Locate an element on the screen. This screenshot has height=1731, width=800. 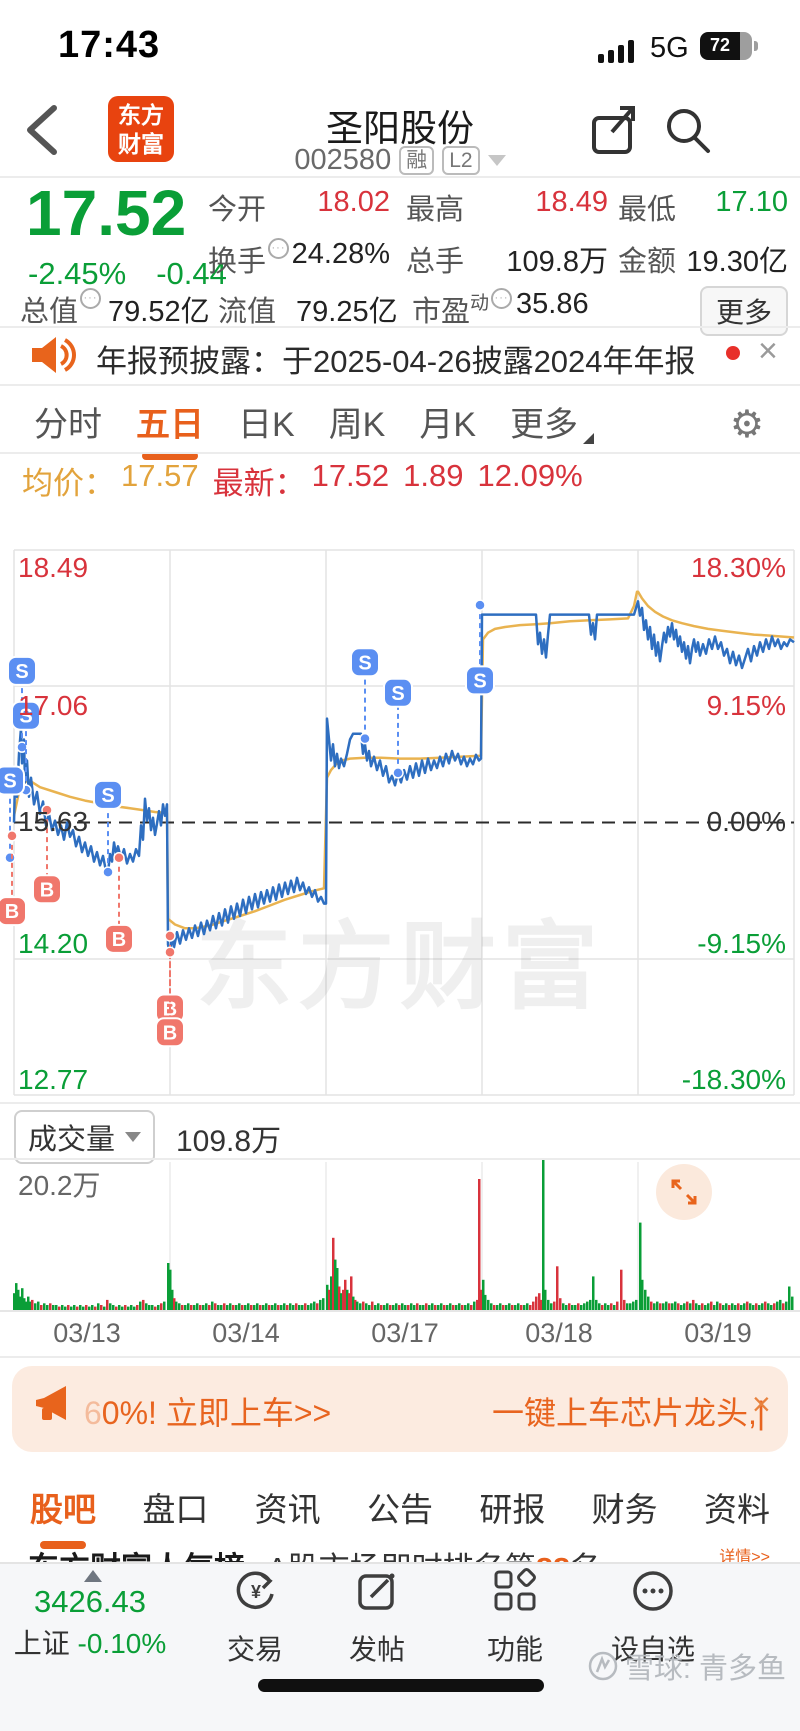
quote-field-floatcap: 流值 is located at coordinates (247, 312).